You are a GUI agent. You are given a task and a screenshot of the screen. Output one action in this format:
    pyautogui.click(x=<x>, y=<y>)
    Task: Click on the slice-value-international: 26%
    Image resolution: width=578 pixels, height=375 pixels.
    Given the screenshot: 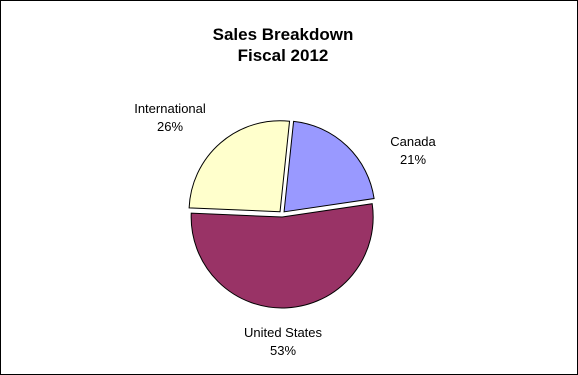 What is the action you would take?
    pyautogui.click(x=170, y=126)
    